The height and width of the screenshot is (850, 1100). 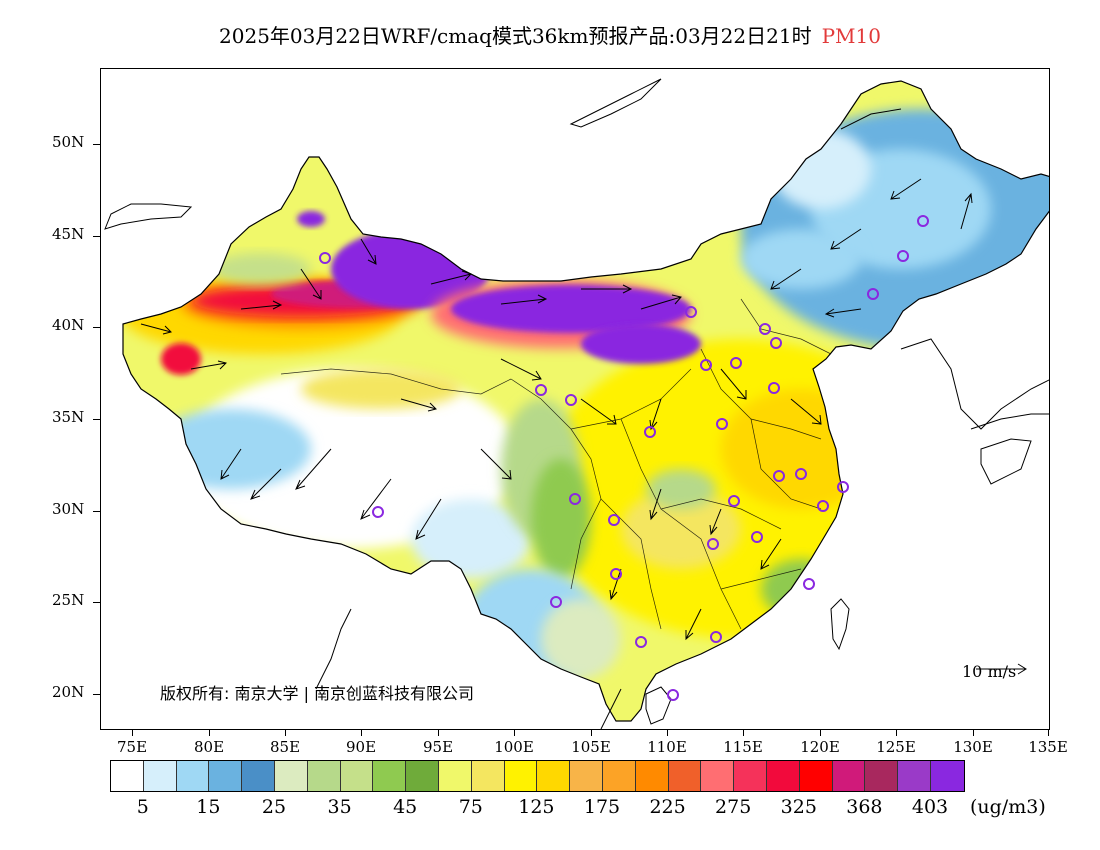 What do you see at coordinates (68, 692) in the screenshot?
I see `lat-label-20n: 20N` at bounding box center [68, 692].